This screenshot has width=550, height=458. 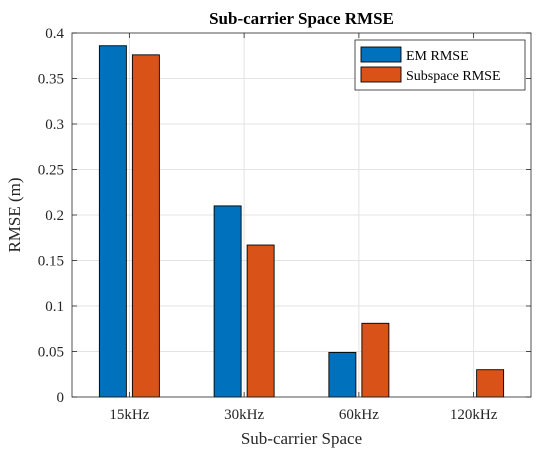 What do you see at coordinates (301, 18) in the screenshot?
I see `chart-title: Sub-carrier Space RMSE` at bounding box center [301, 18].